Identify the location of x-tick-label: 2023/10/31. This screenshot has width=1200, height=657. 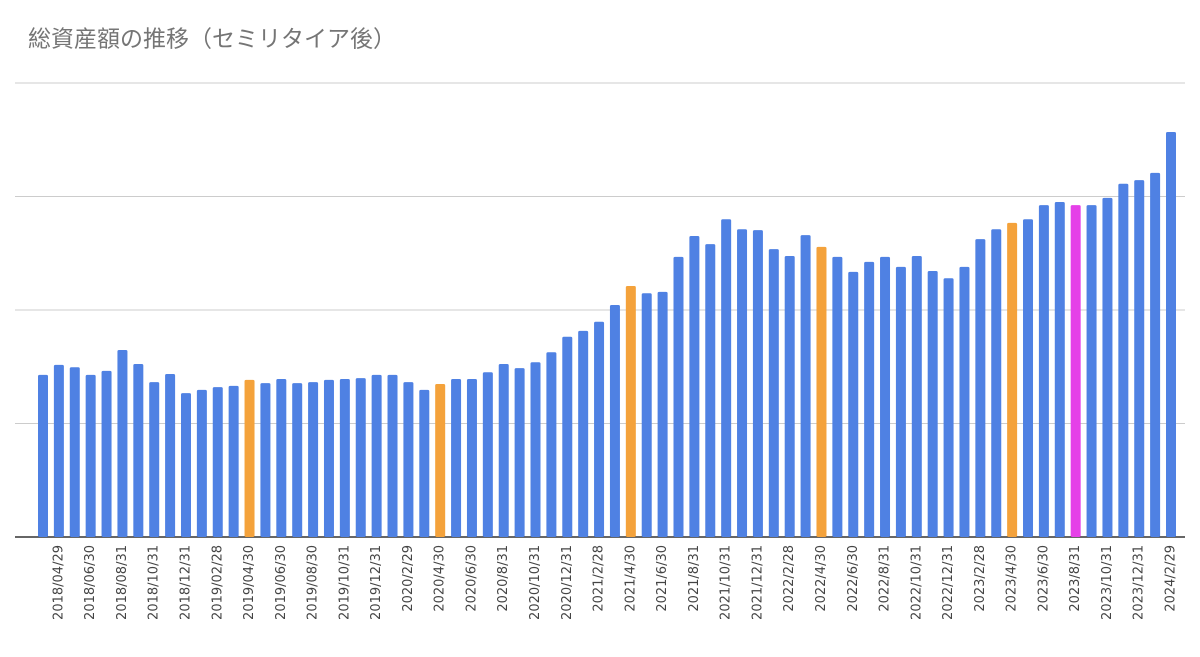
(1107, 582).